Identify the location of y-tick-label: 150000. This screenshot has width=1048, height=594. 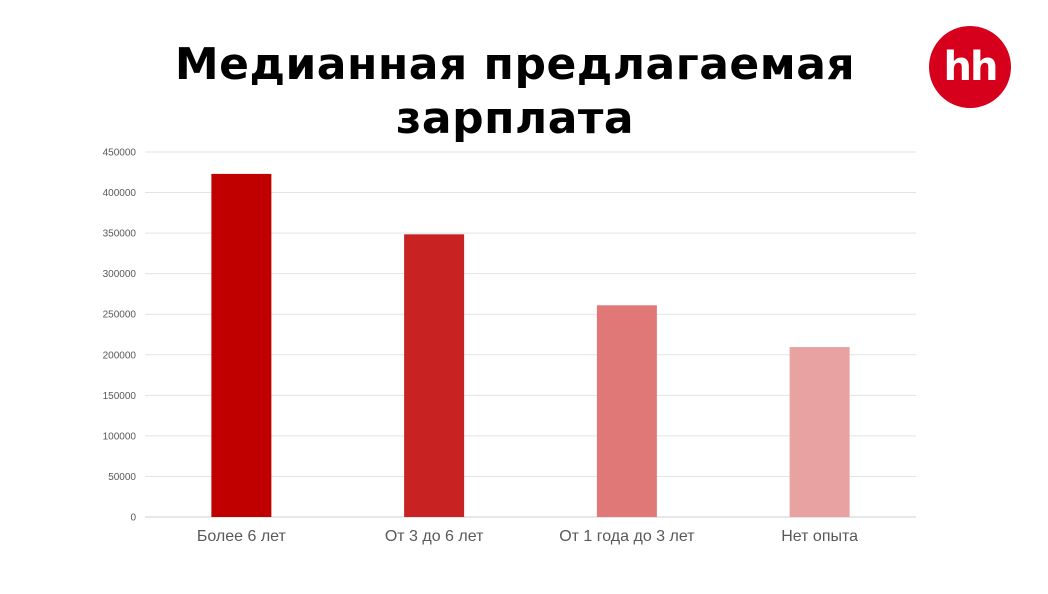
(120, 396).